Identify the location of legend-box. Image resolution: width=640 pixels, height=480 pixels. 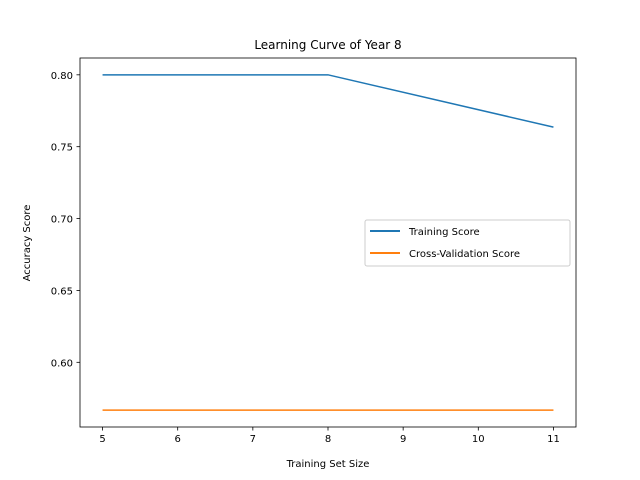
(467, 243).